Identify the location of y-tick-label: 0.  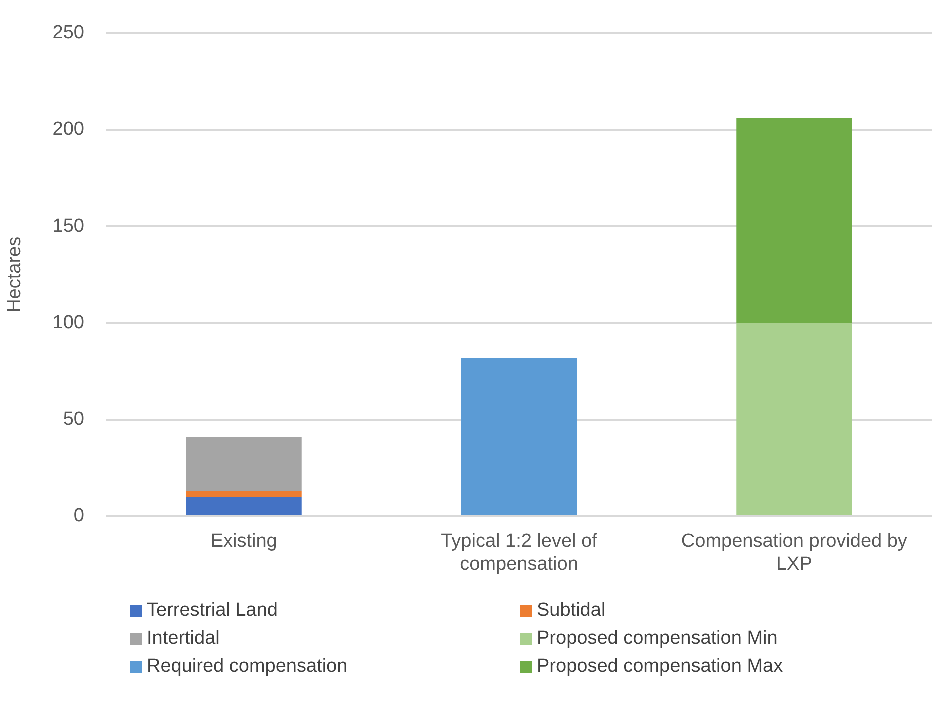
(79, 516).